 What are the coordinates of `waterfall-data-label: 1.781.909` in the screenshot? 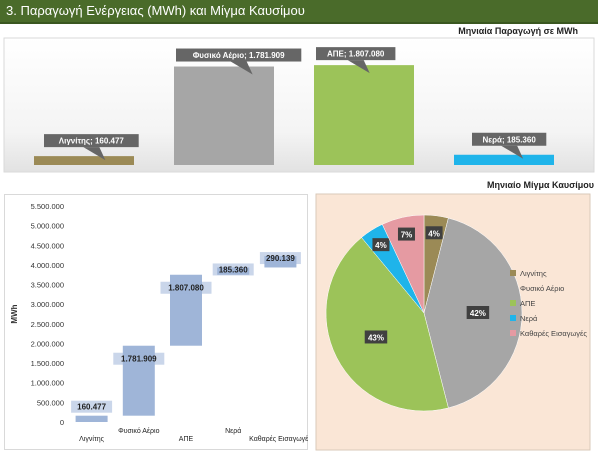 It's located at (139, 359).